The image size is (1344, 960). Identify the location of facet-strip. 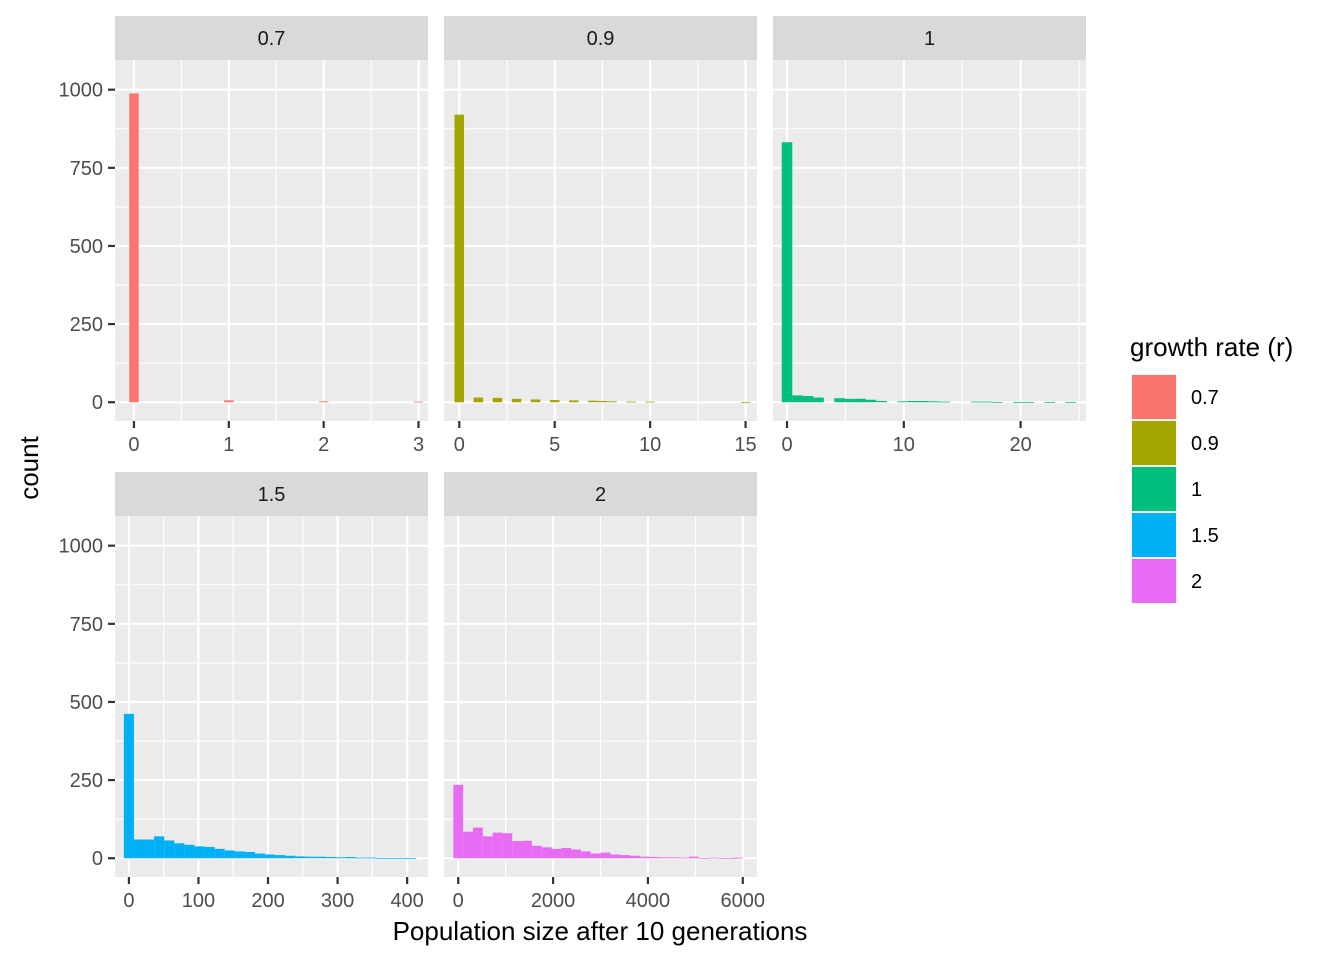
(600, 38).